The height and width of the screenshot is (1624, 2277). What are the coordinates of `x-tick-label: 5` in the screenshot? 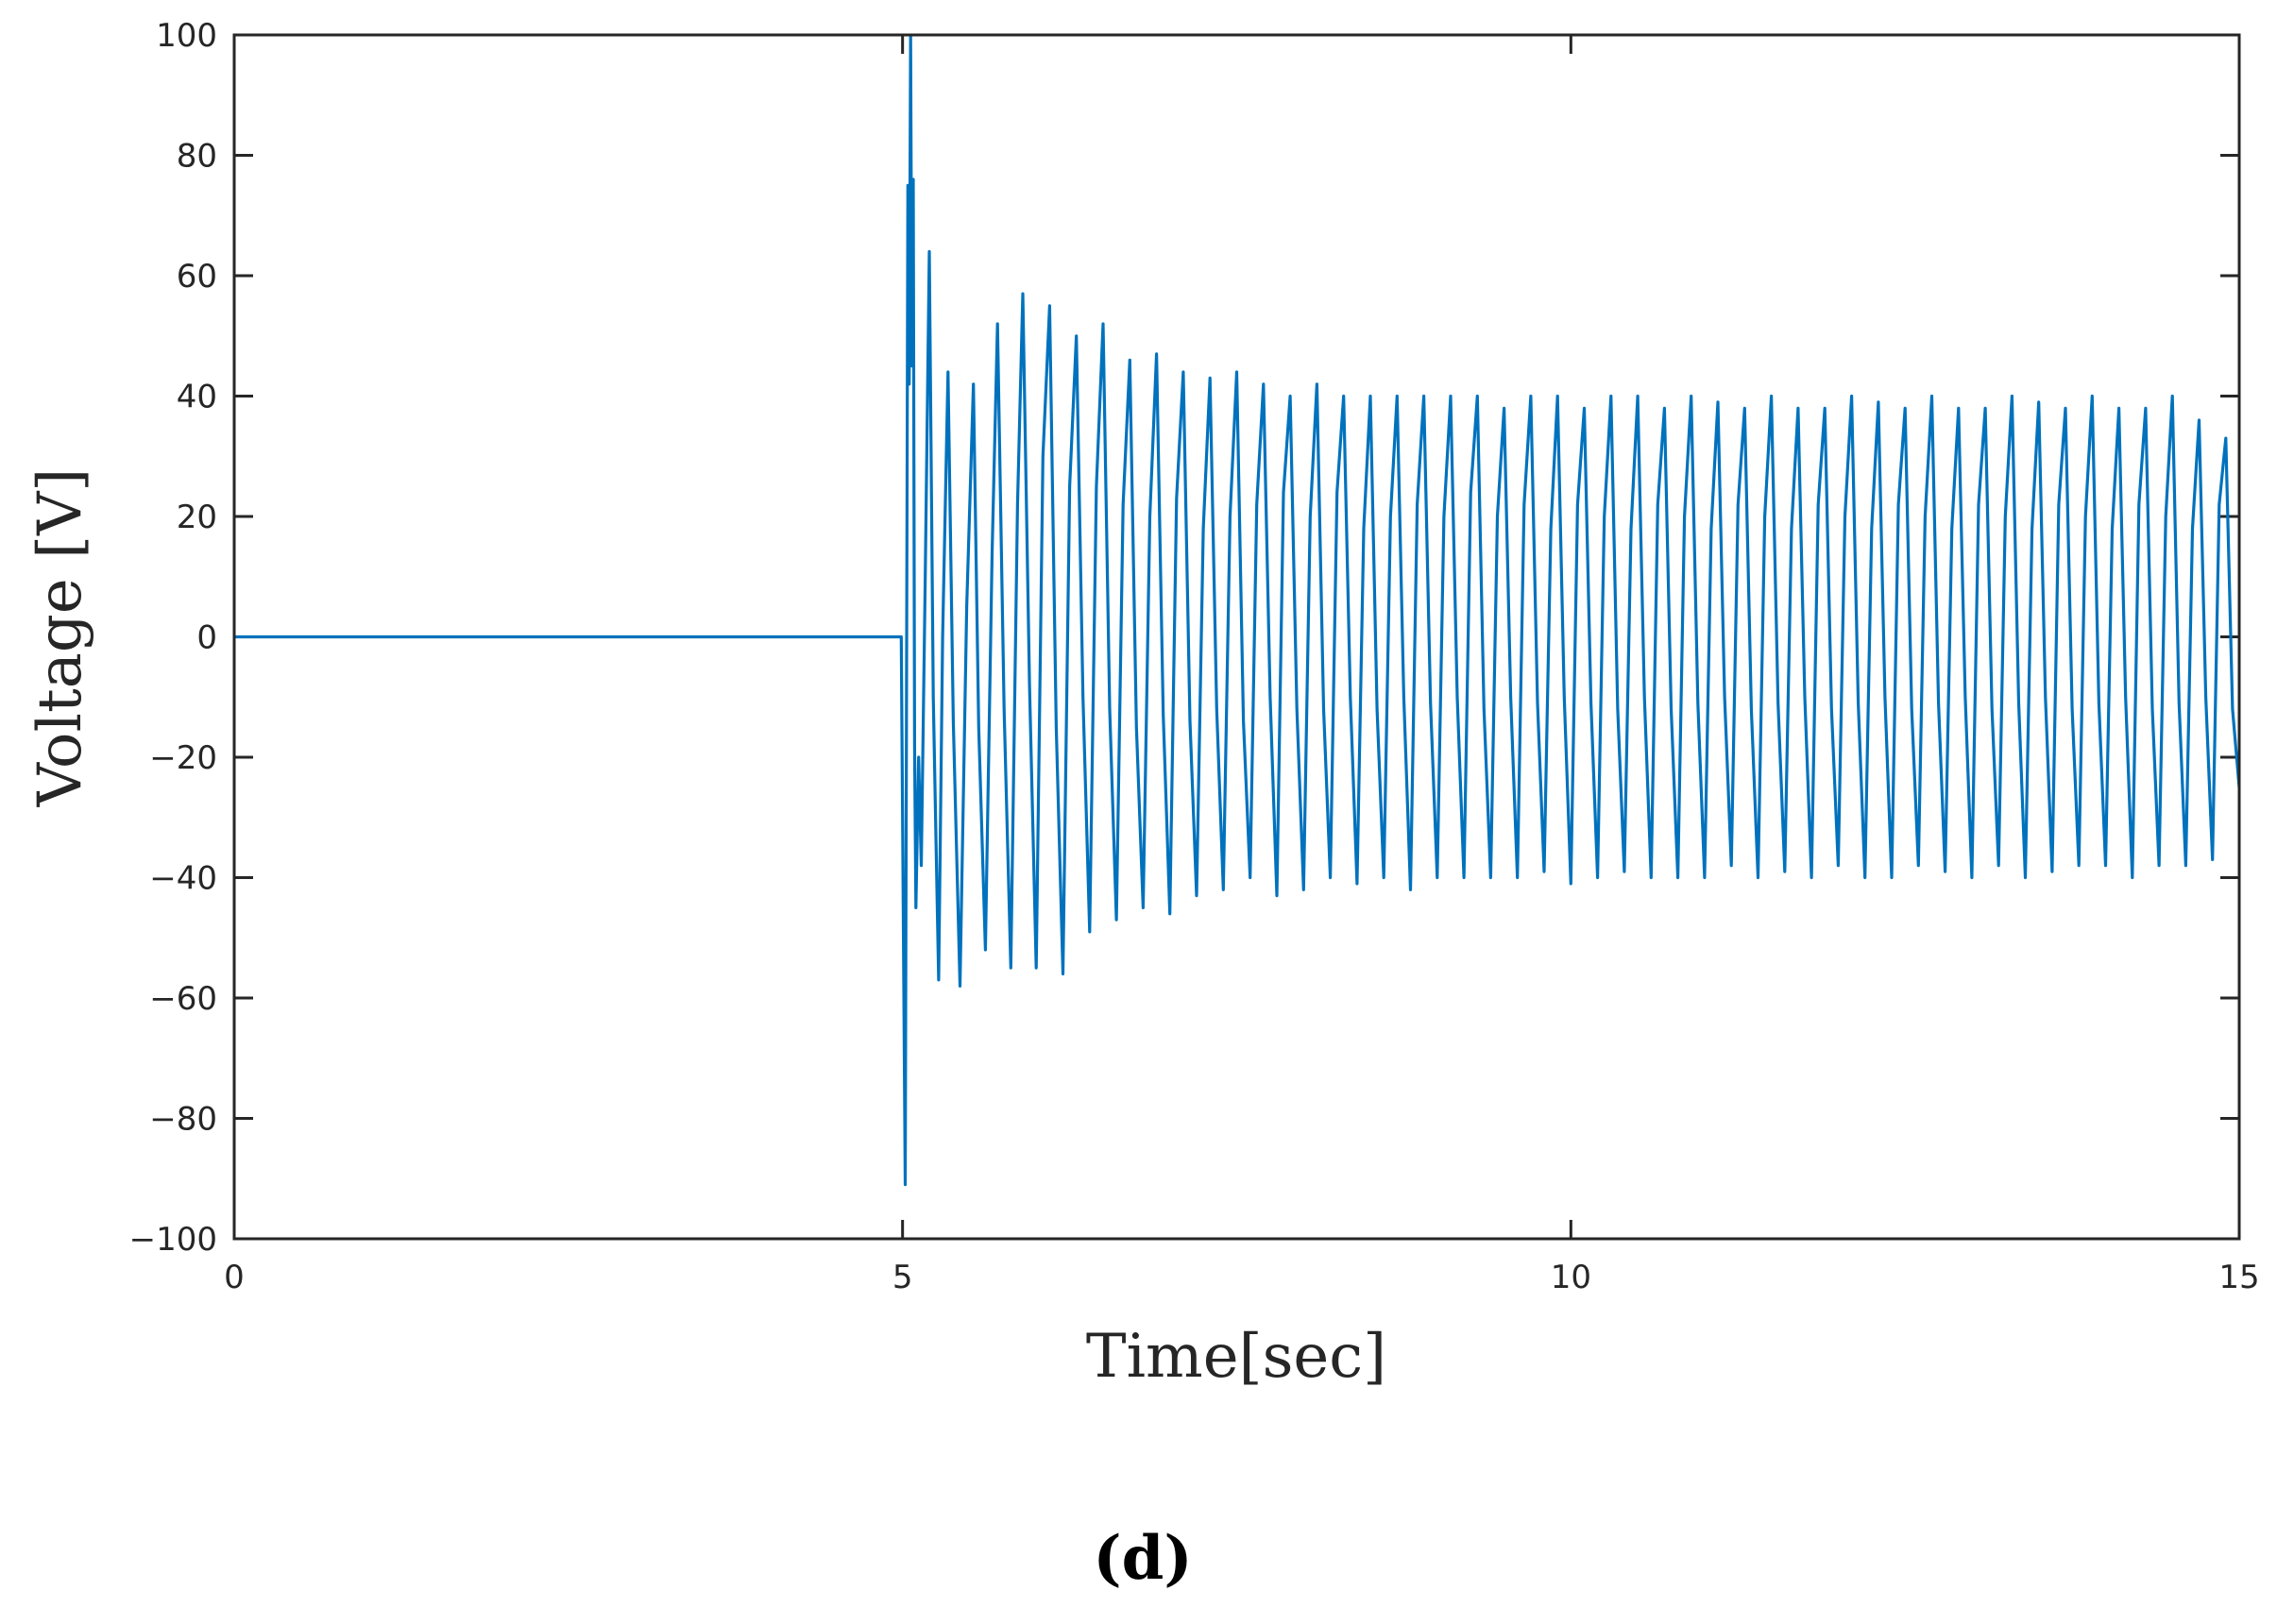 It's located at (903, 1277).